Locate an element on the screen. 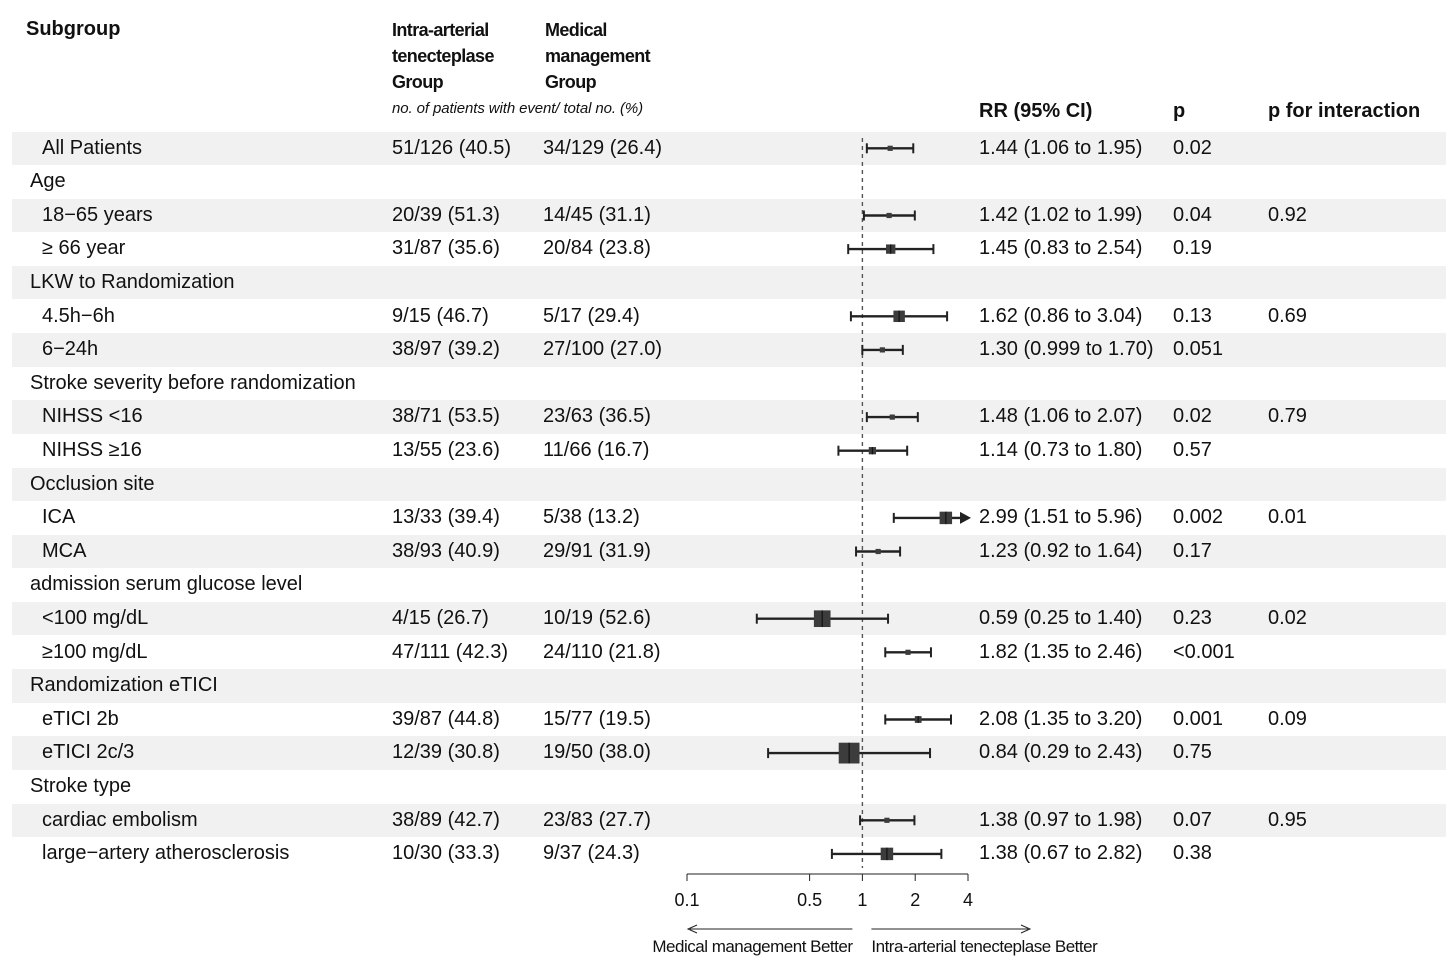  row-label: 4.5h−6h is located at coordinates (78, 315).